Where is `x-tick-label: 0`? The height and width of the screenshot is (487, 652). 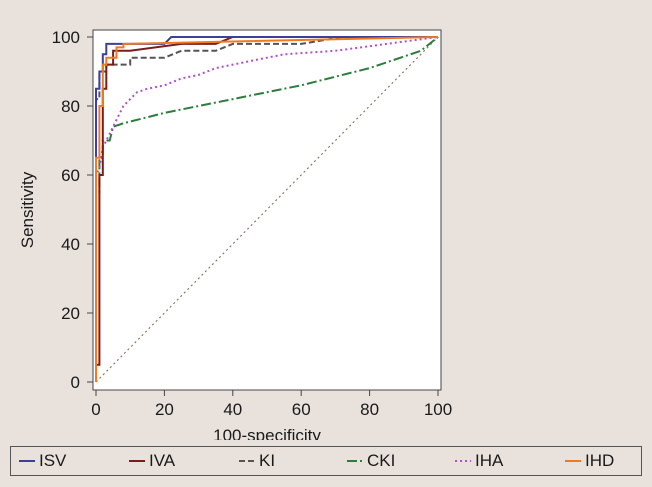 x-tick-label: 0 is located at coordinates (95, 409).